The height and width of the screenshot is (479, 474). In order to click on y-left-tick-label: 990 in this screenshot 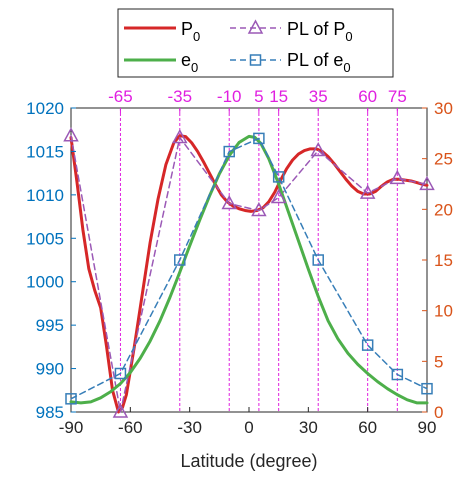, I will do `click(50, 369)`.